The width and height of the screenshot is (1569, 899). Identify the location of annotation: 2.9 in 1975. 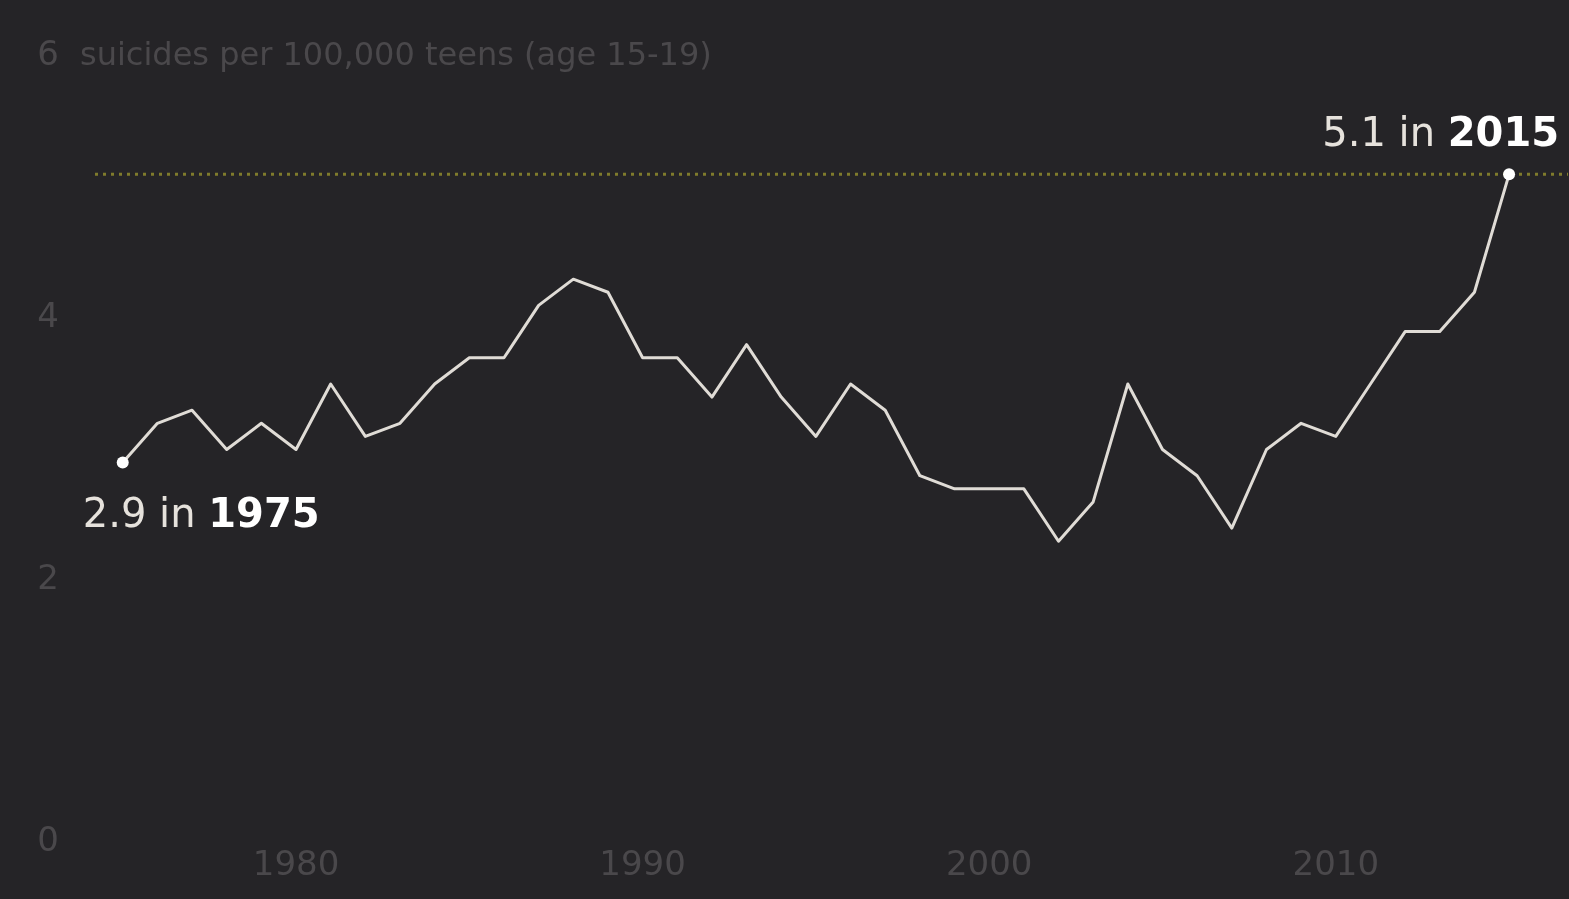
(201, 512).